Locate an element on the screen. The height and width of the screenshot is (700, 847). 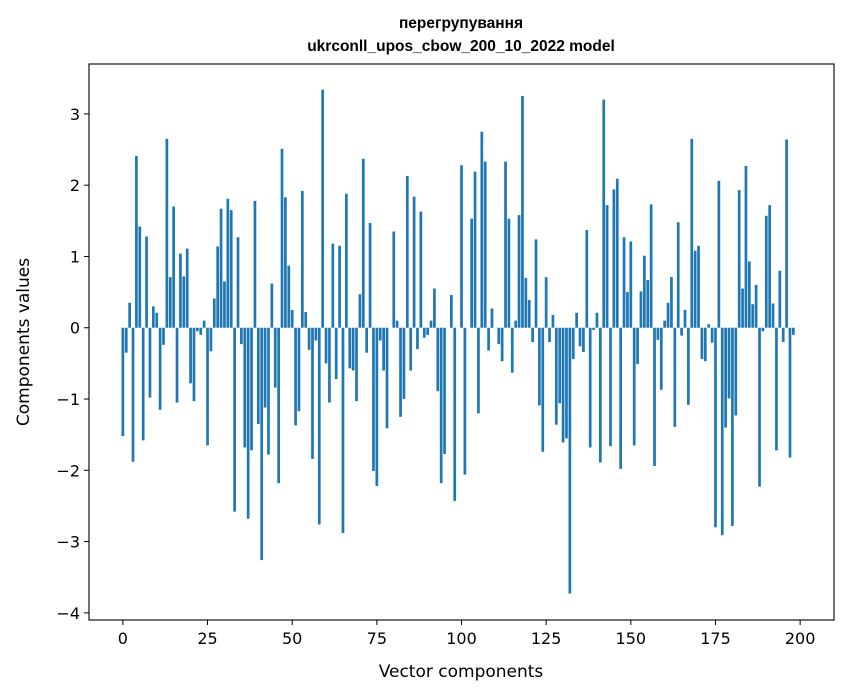
x-tick-label: 100 is located at coordinates (461, 638).